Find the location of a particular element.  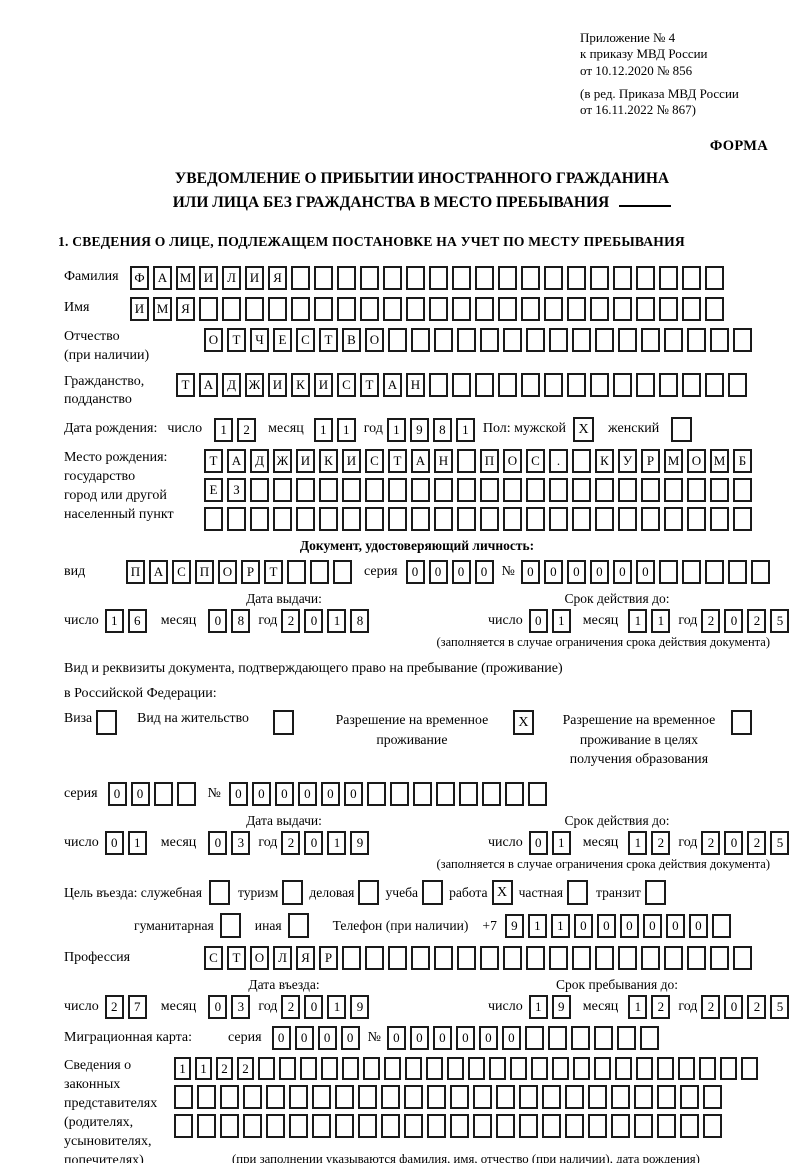

char-cell: Д is located at coordinates (231, 384).